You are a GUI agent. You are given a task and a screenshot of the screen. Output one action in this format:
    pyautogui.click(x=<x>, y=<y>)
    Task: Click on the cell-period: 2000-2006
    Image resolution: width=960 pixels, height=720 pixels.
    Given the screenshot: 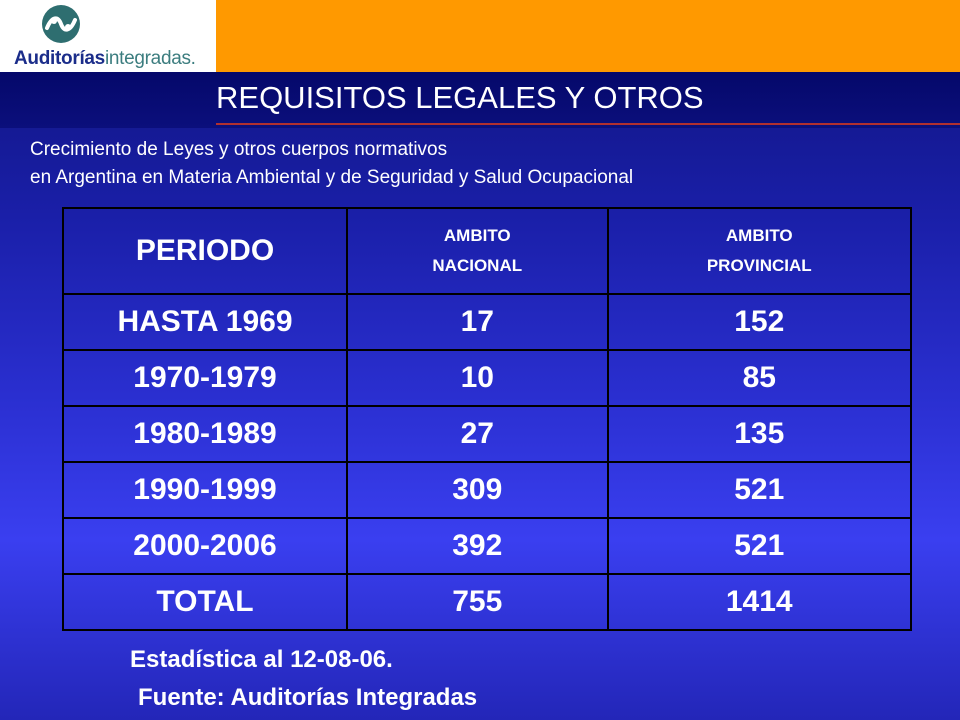 What is the action you would take?
    pyautogui.click(x=205, y=546)
    